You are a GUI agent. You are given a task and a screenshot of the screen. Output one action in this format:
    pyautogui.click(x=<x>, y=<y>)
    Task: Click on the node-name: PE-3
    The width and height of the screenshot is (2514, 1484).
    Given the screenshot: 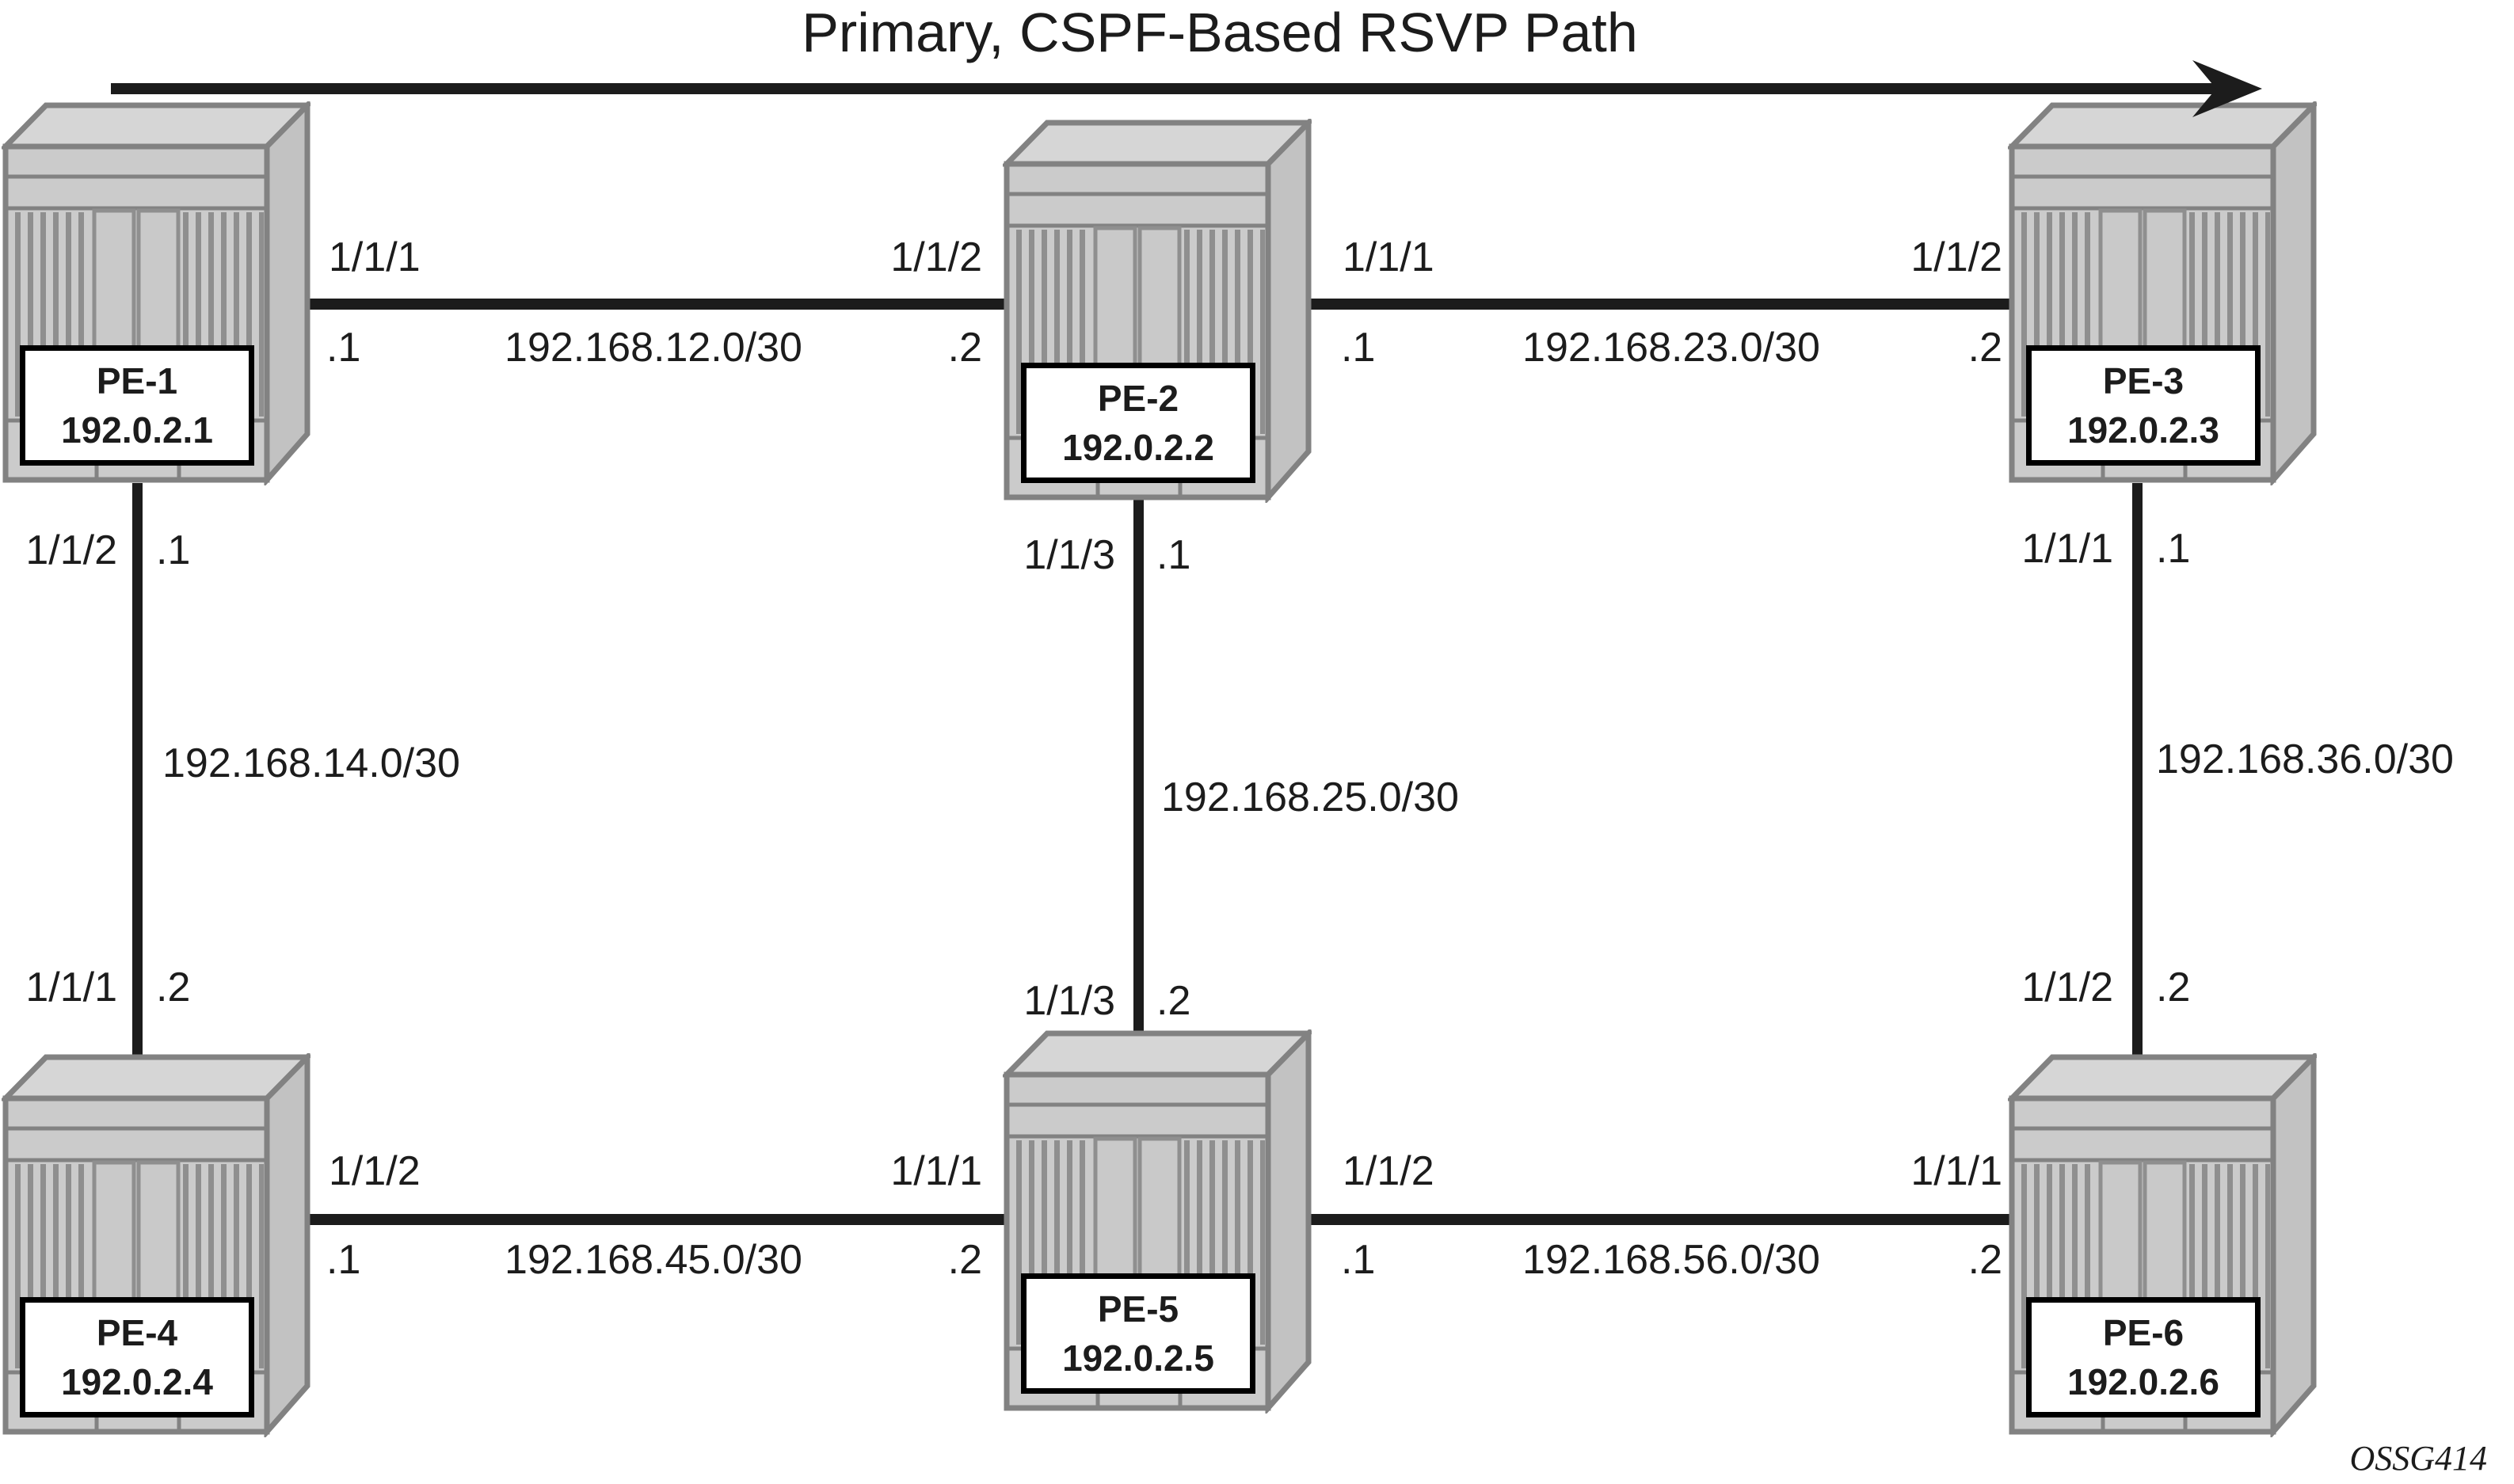 What is the action you would take?
    pyautogui.click(x=2143, y=381)
    